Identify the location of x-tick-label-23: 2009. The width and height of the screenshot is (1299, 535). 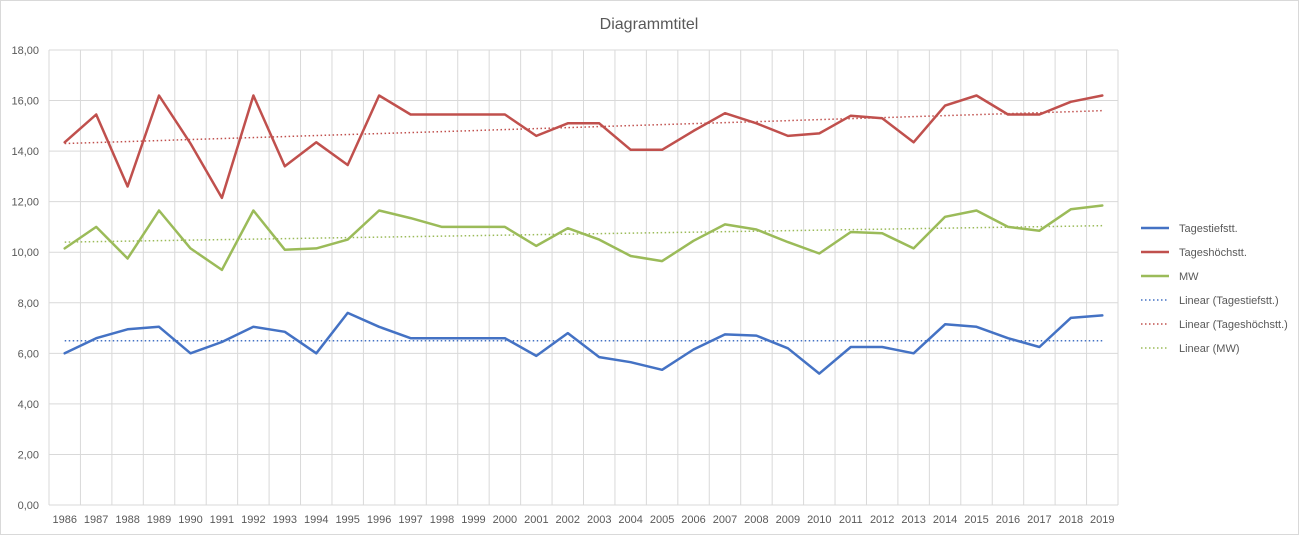
(788, 520).